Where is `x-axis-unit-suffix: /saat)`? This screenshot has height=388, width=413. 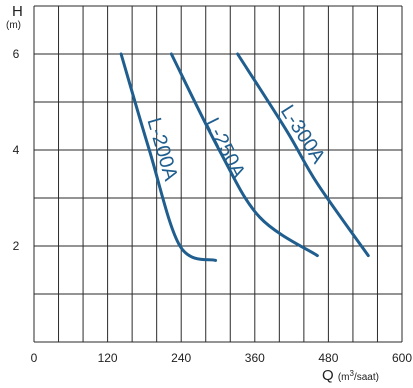
x-axis-unit-suffix: /saat) is located at coordinates (366, 377).